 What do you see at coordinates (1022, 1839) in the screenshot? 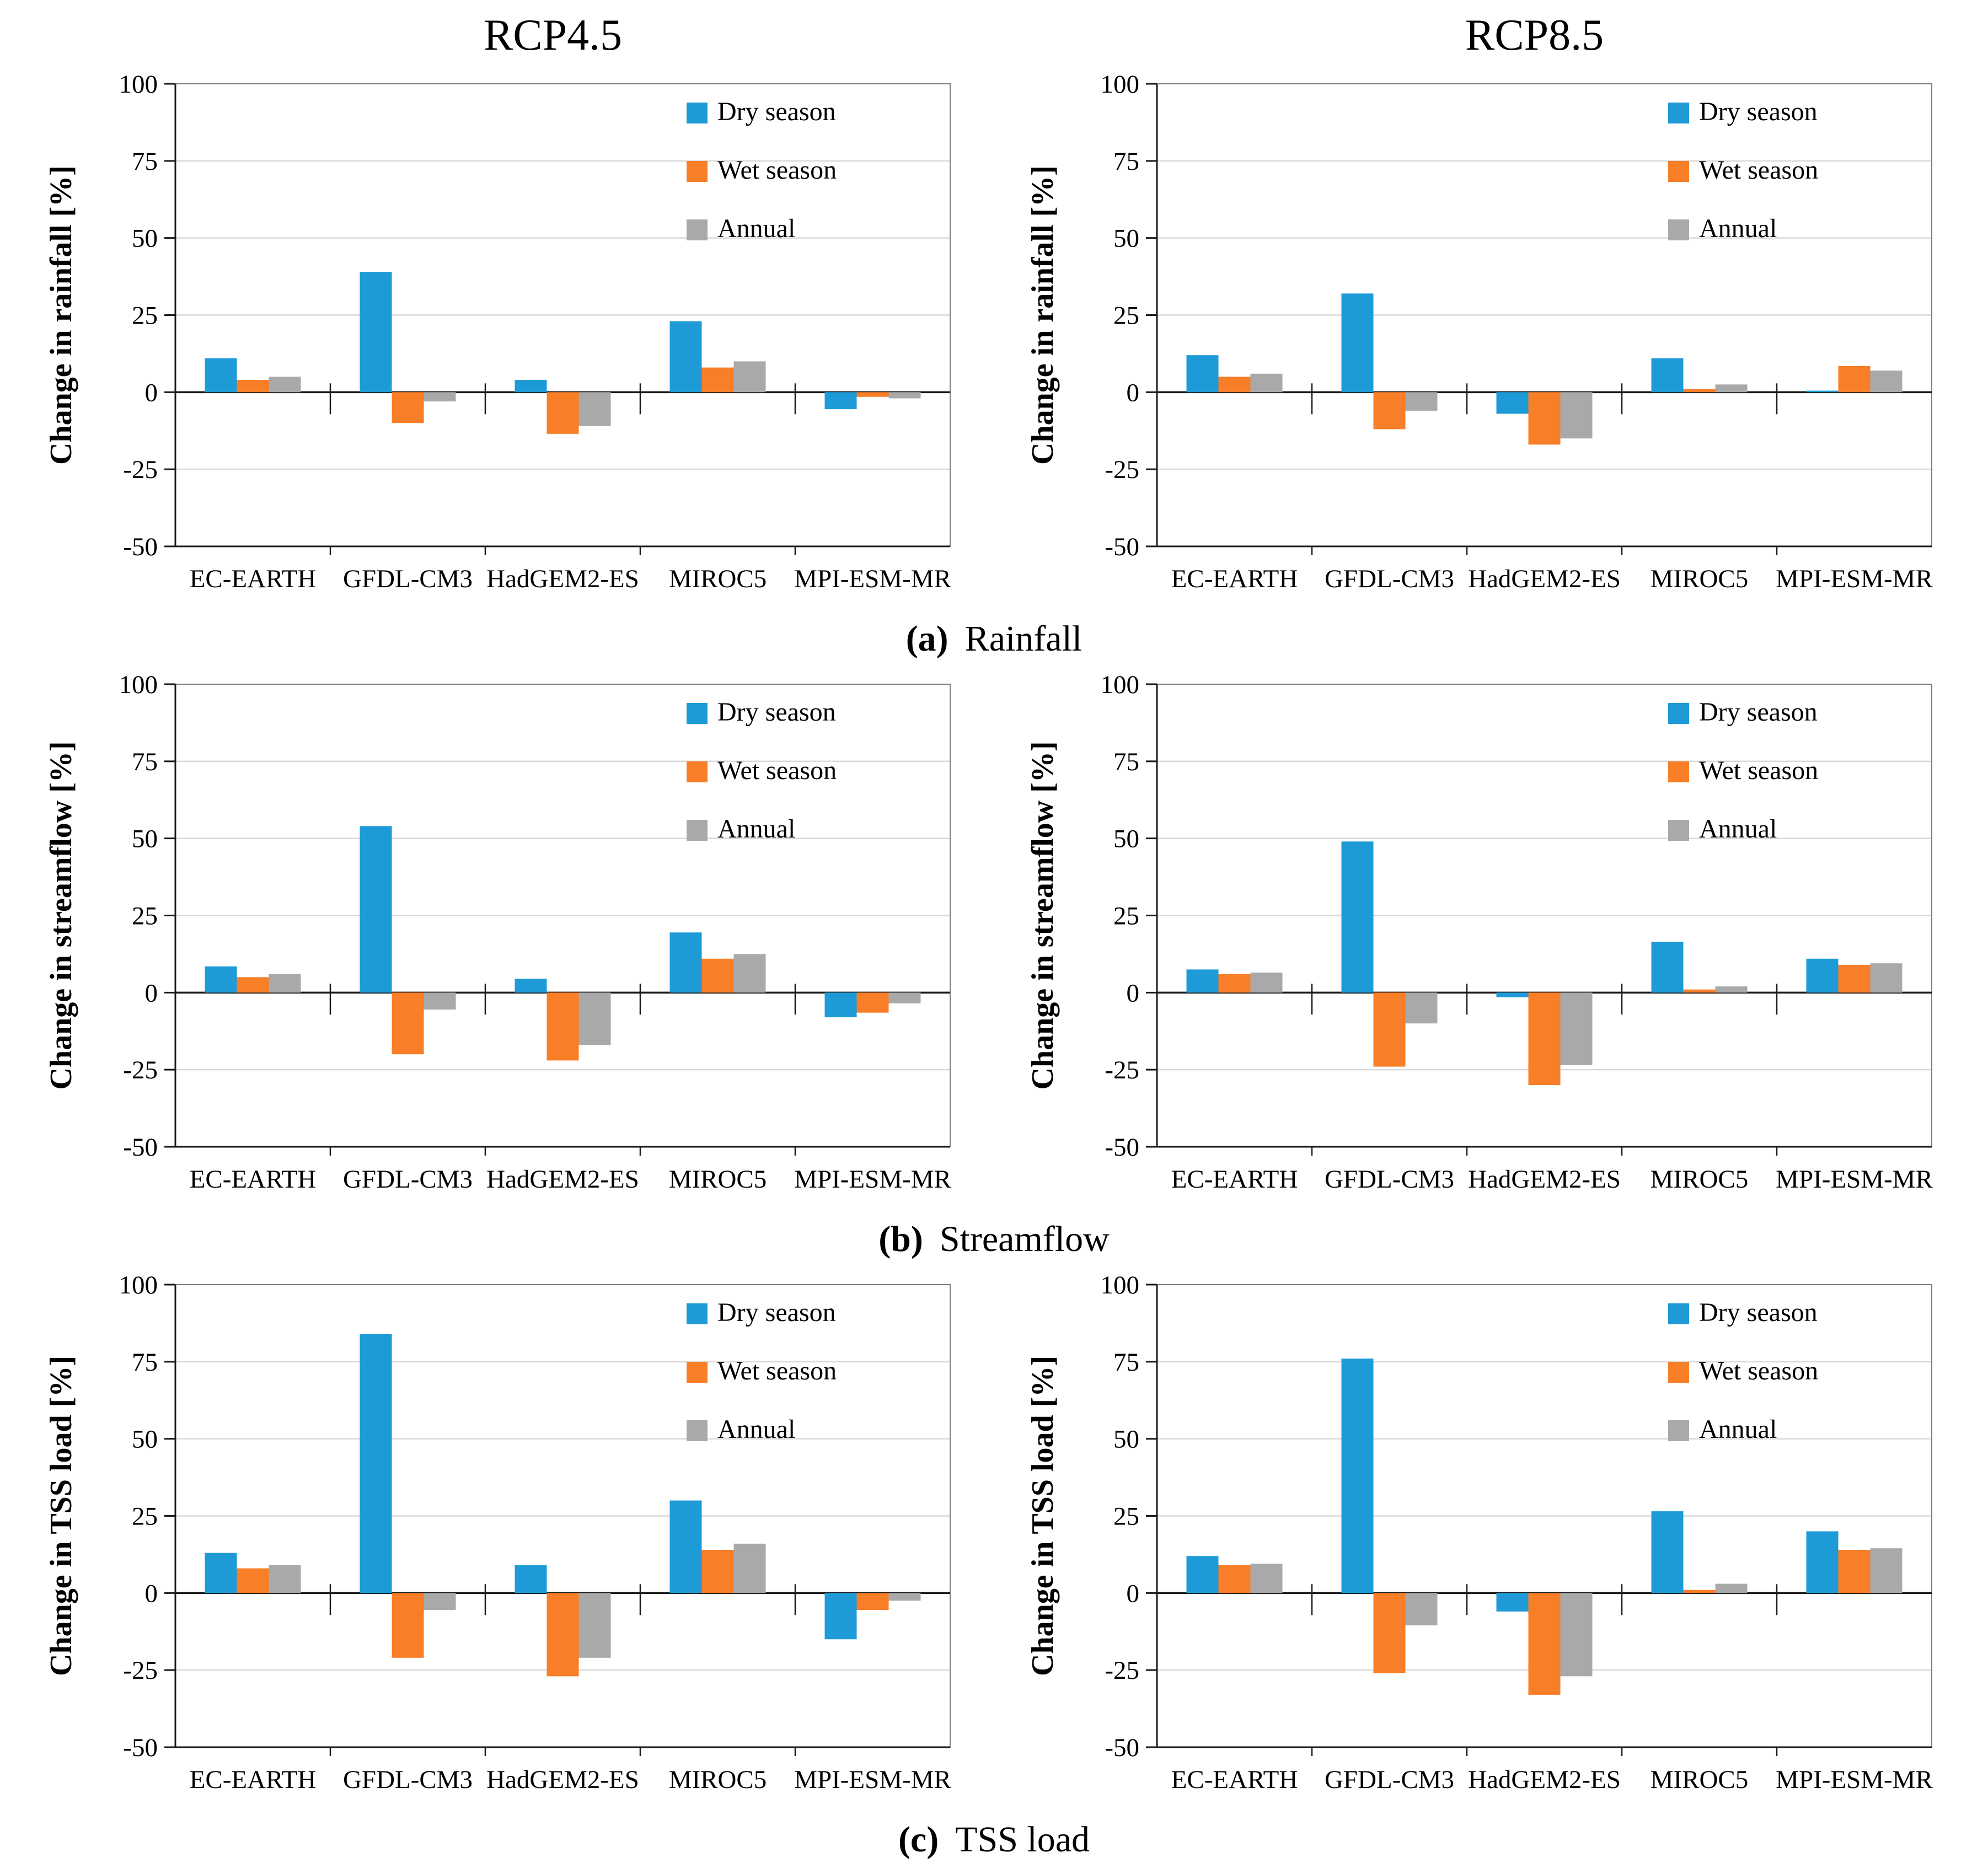
I see `caption-label-tss-load: TSS load` at bounding box center [1022, 1839].